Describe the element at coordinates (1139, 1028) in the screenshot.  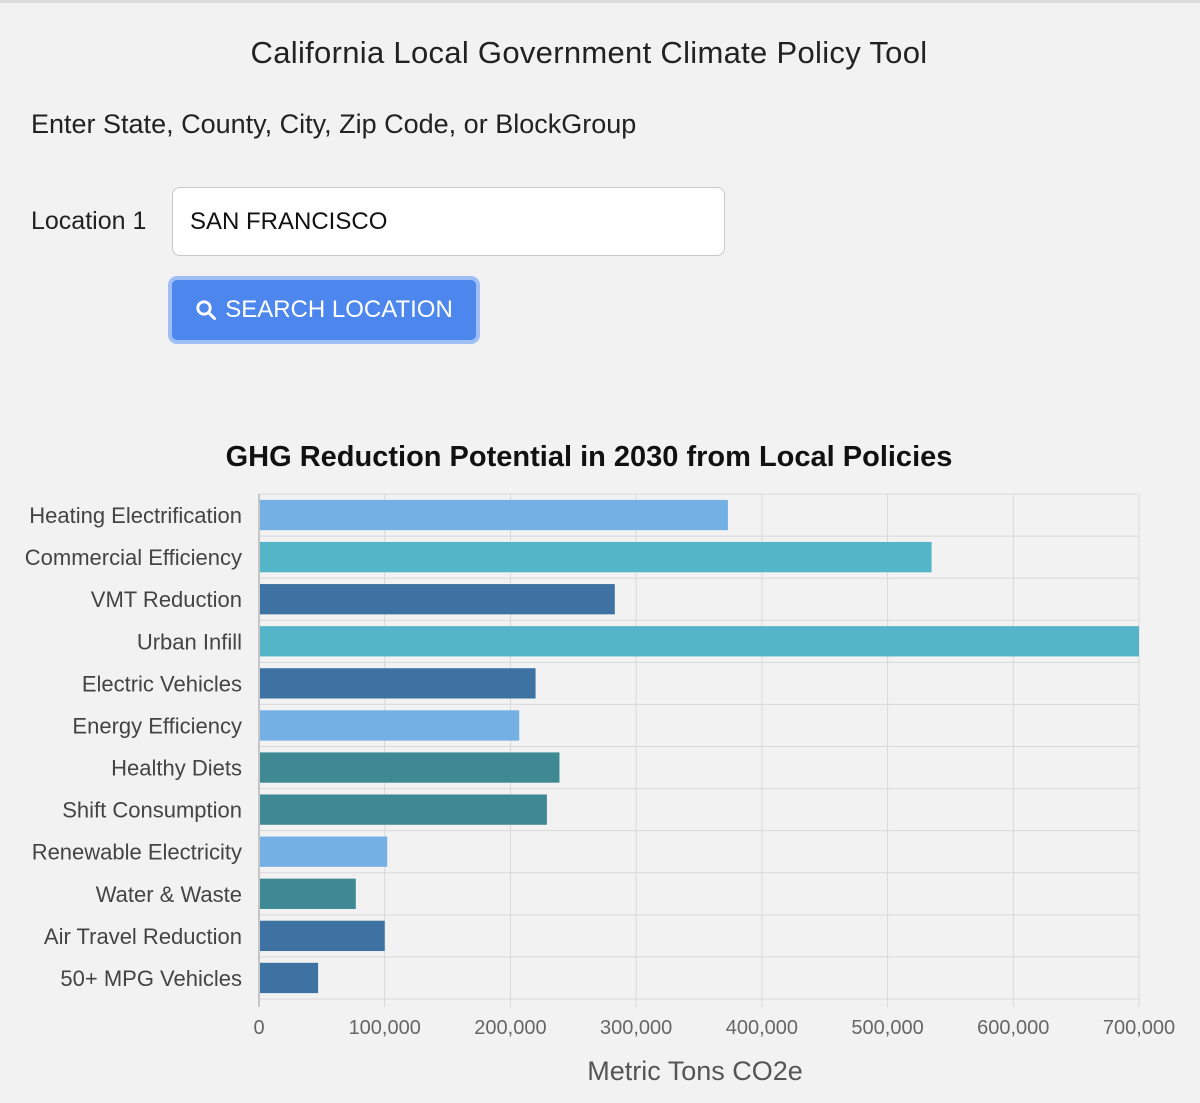
I see `x-tick-label: 700,000` at that location.